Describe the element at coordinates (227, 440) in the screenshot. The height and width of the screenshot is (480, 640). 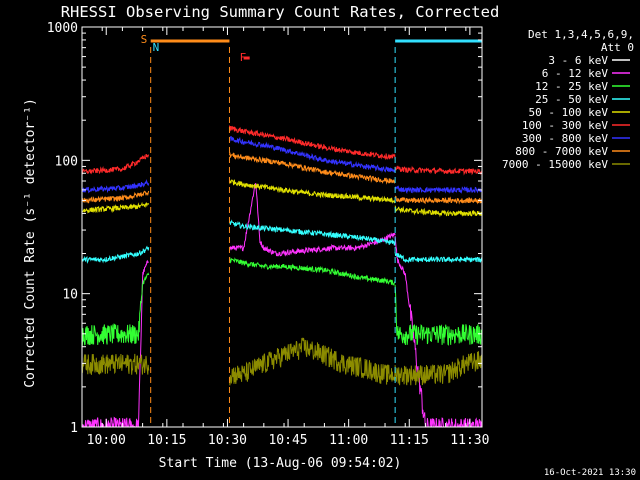
I see `x-tick-label: 10:30` at that location.